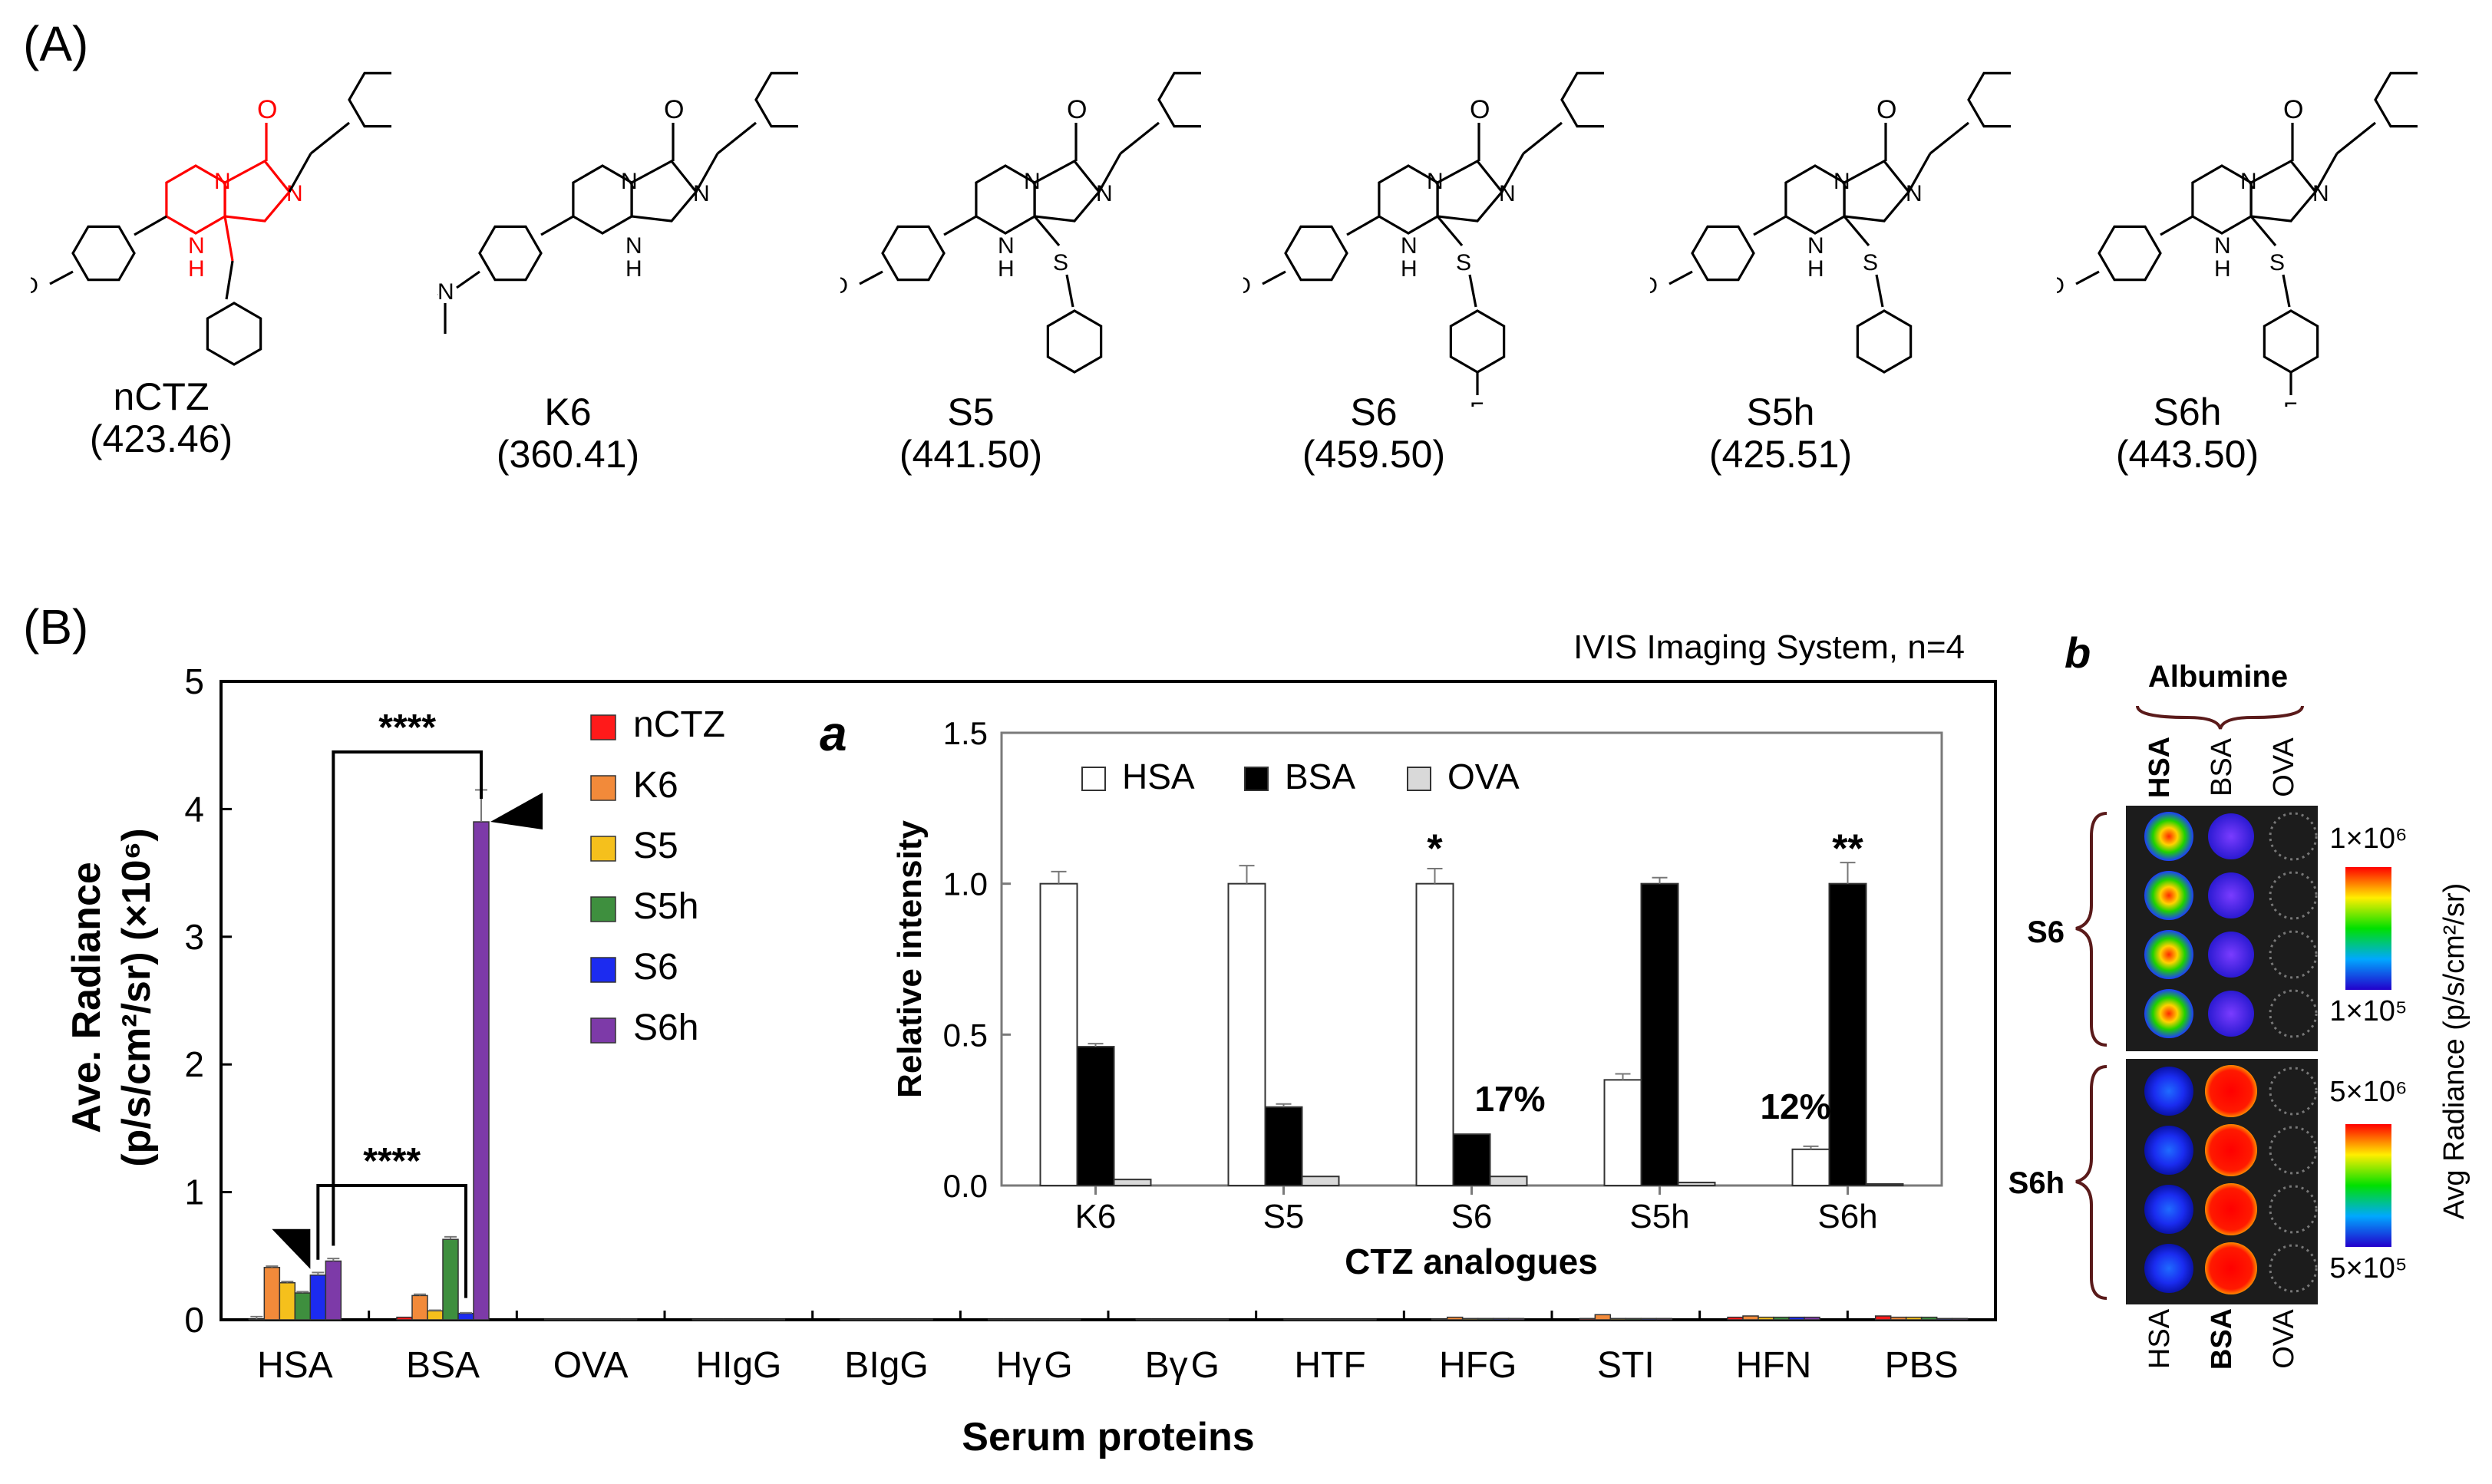 Image resolution: width=2492 pixels, height=1484 pixels. Describe the element at coordinates (391, 1241) in the screenshot. I see `bracket-s6` at that location.